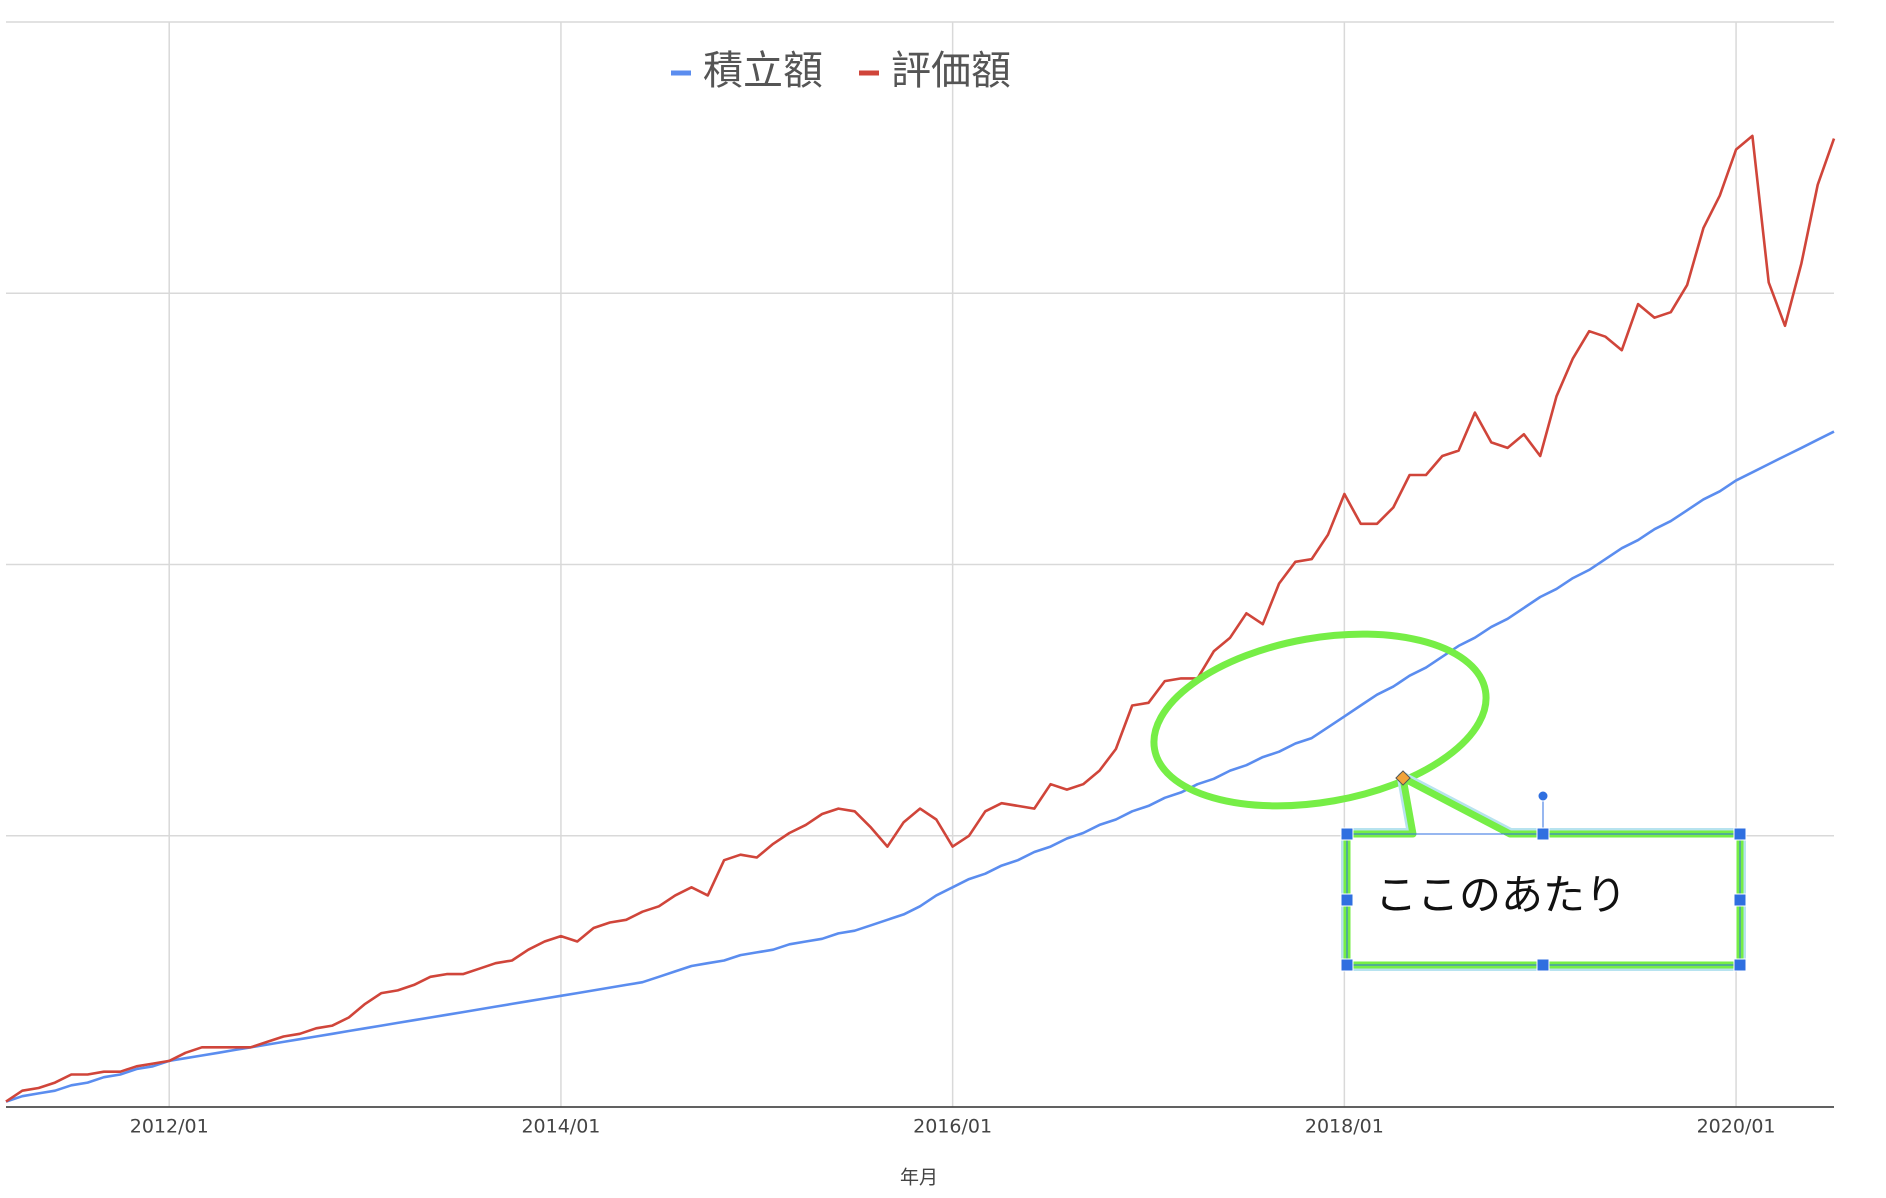 This screenshot has height=1198, width=1886. What do you see at coordinates (1501, 895) in the screenshot?
I see `callout-text: ここのあたり` at bounding box center [1501, 895].